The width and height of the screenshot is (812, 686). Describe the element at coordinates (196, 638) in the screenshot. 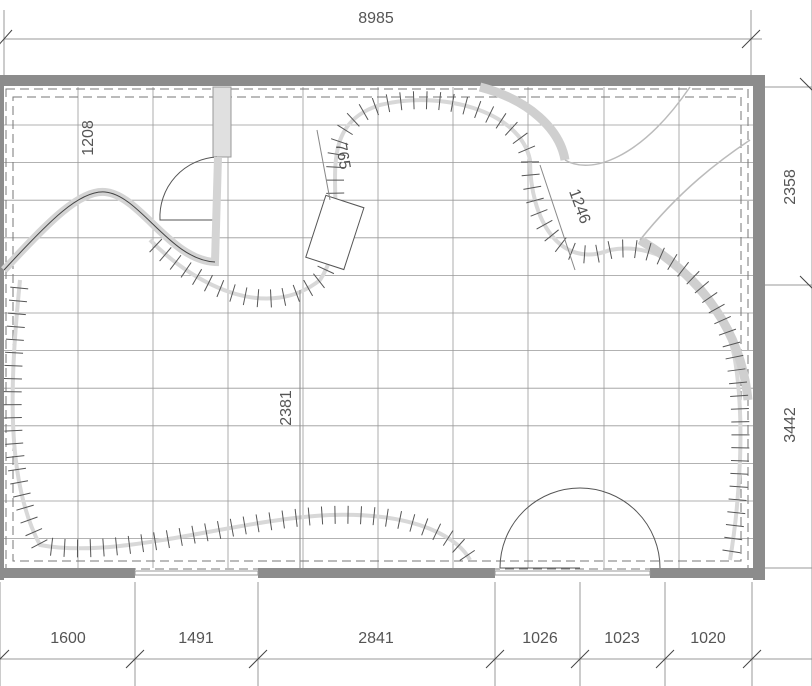

I see `dim-1491: 1491` at that location.